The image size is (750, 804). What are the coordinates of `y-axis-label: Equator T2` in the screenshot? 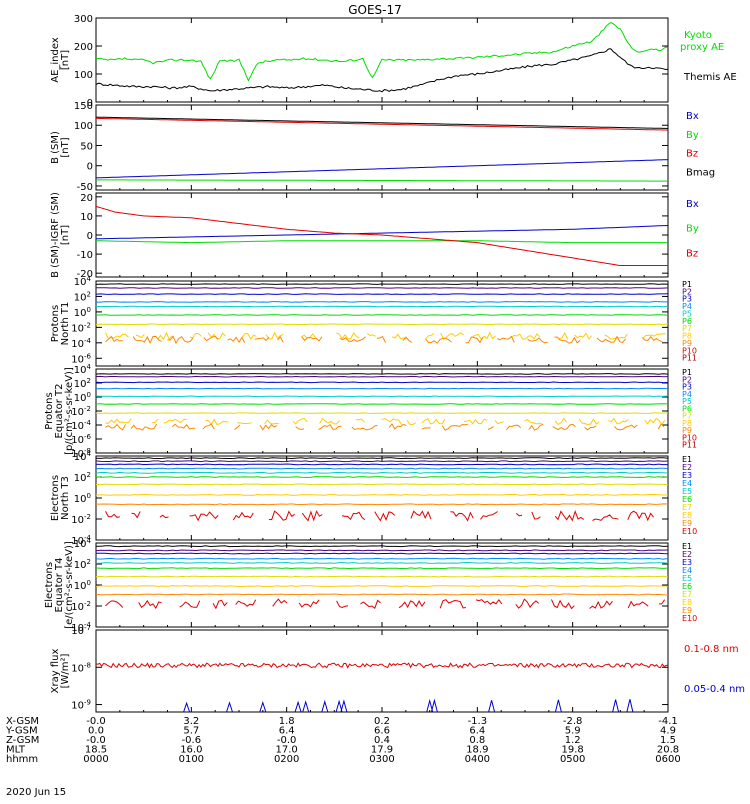 It's located at (59, 411).